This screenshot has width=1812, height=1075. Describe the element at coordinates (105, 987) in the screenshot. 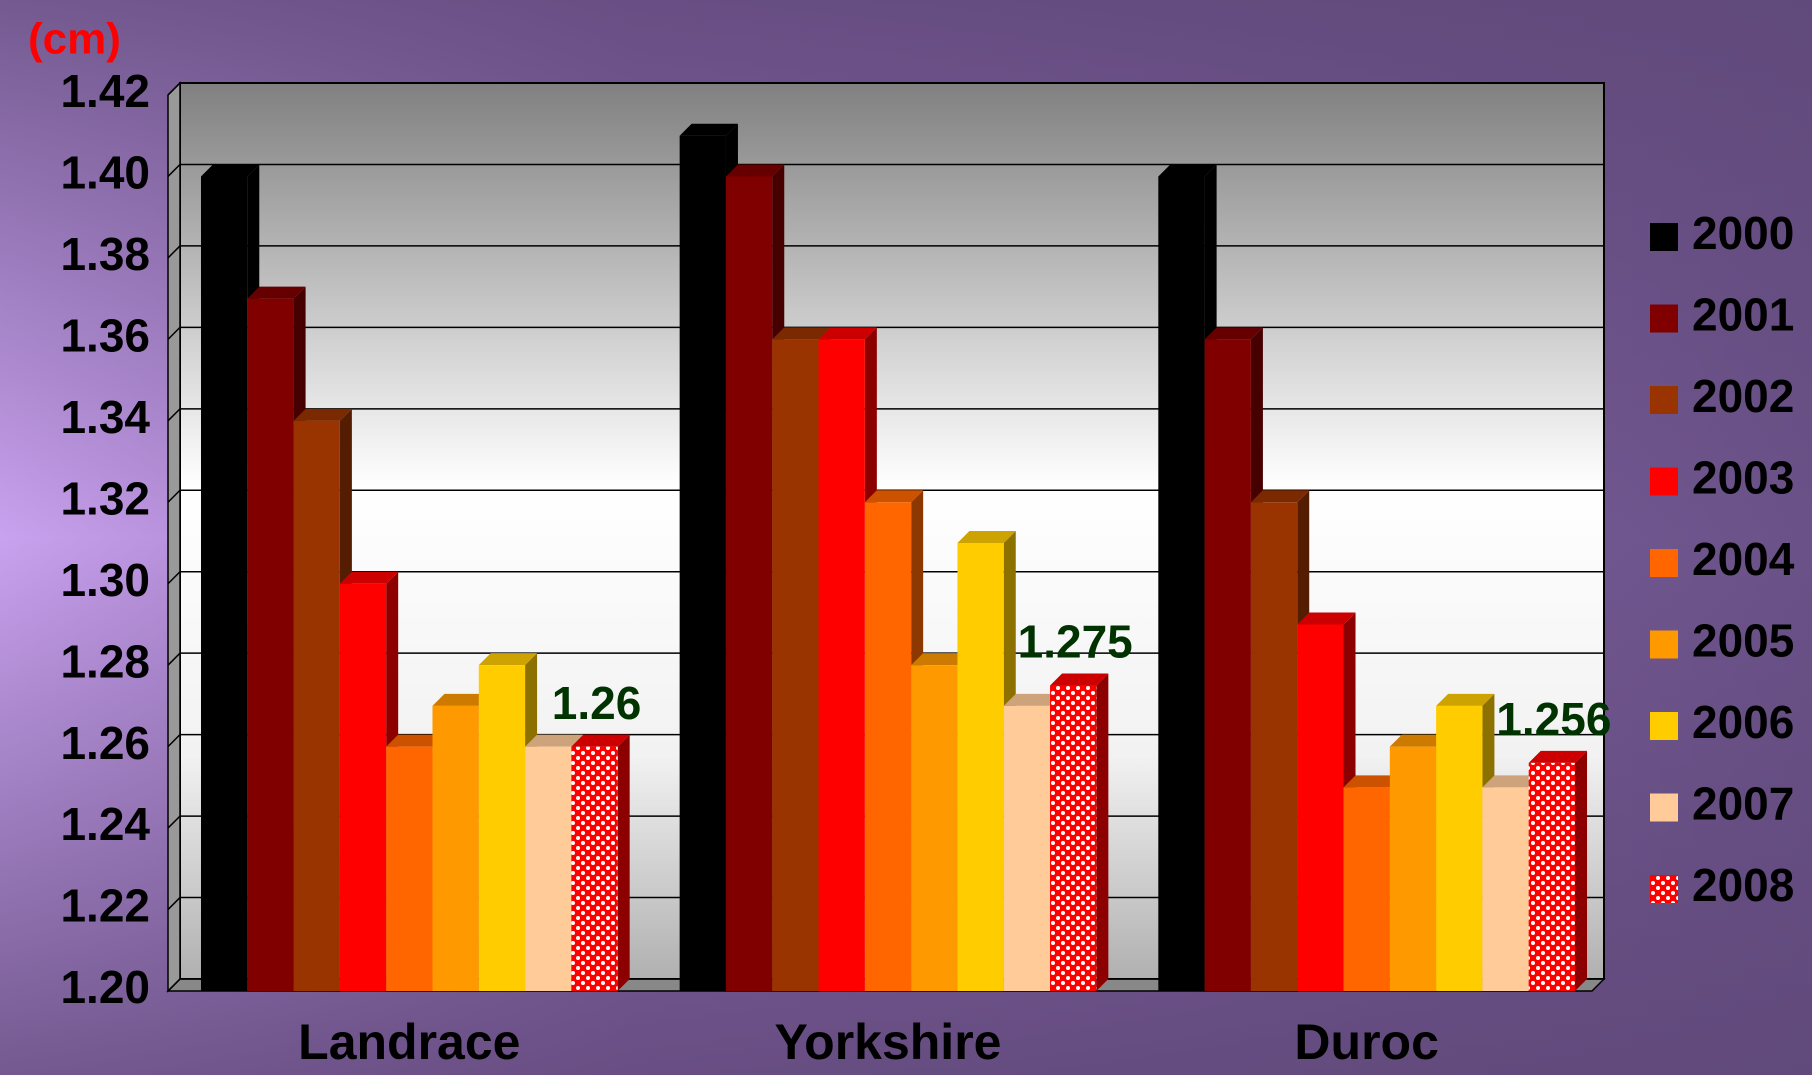

I see `y-tick-label: 1.20` at that location.